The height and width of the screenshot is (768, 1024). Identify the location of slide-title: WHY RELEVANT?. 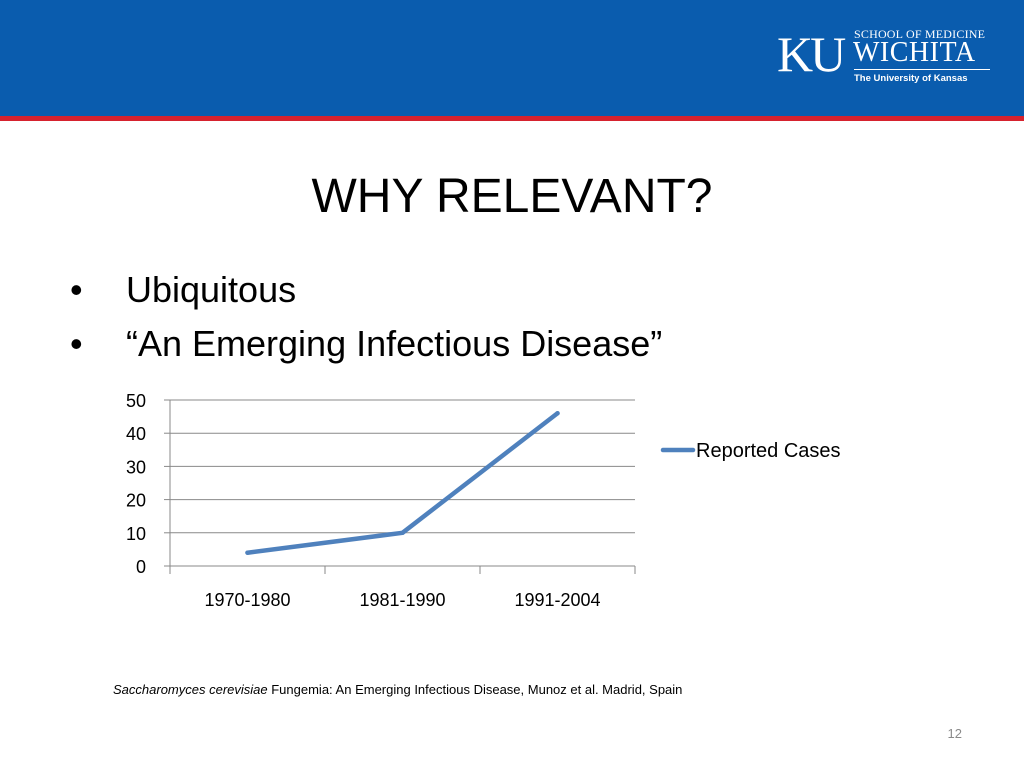
(512, 196).